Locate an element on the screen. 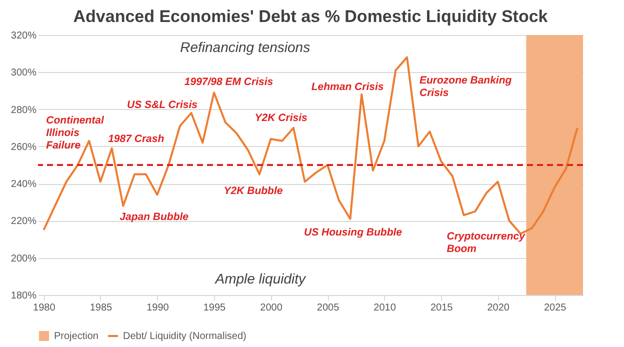 Image resolution: width=624 pixels, height=347 pixels. x-tick-label: 2010 is located at coordinates (385, 308).